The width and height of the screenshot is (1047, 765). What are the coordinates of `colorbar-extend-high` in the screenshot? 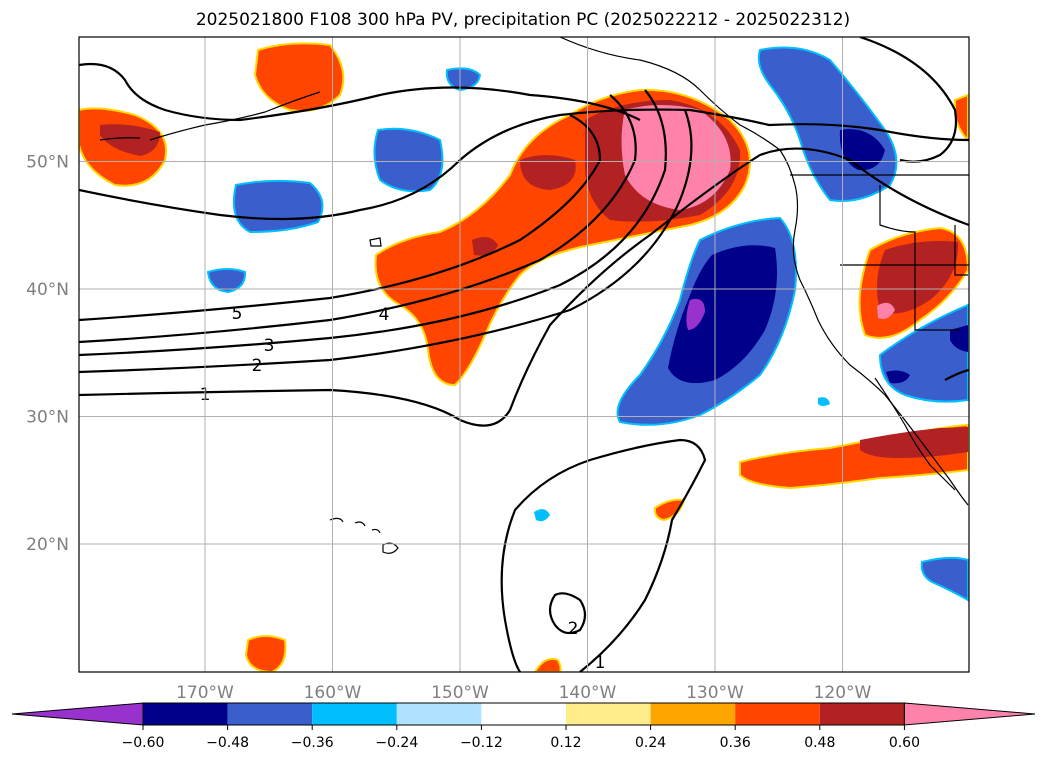 It's located at (969, 714).